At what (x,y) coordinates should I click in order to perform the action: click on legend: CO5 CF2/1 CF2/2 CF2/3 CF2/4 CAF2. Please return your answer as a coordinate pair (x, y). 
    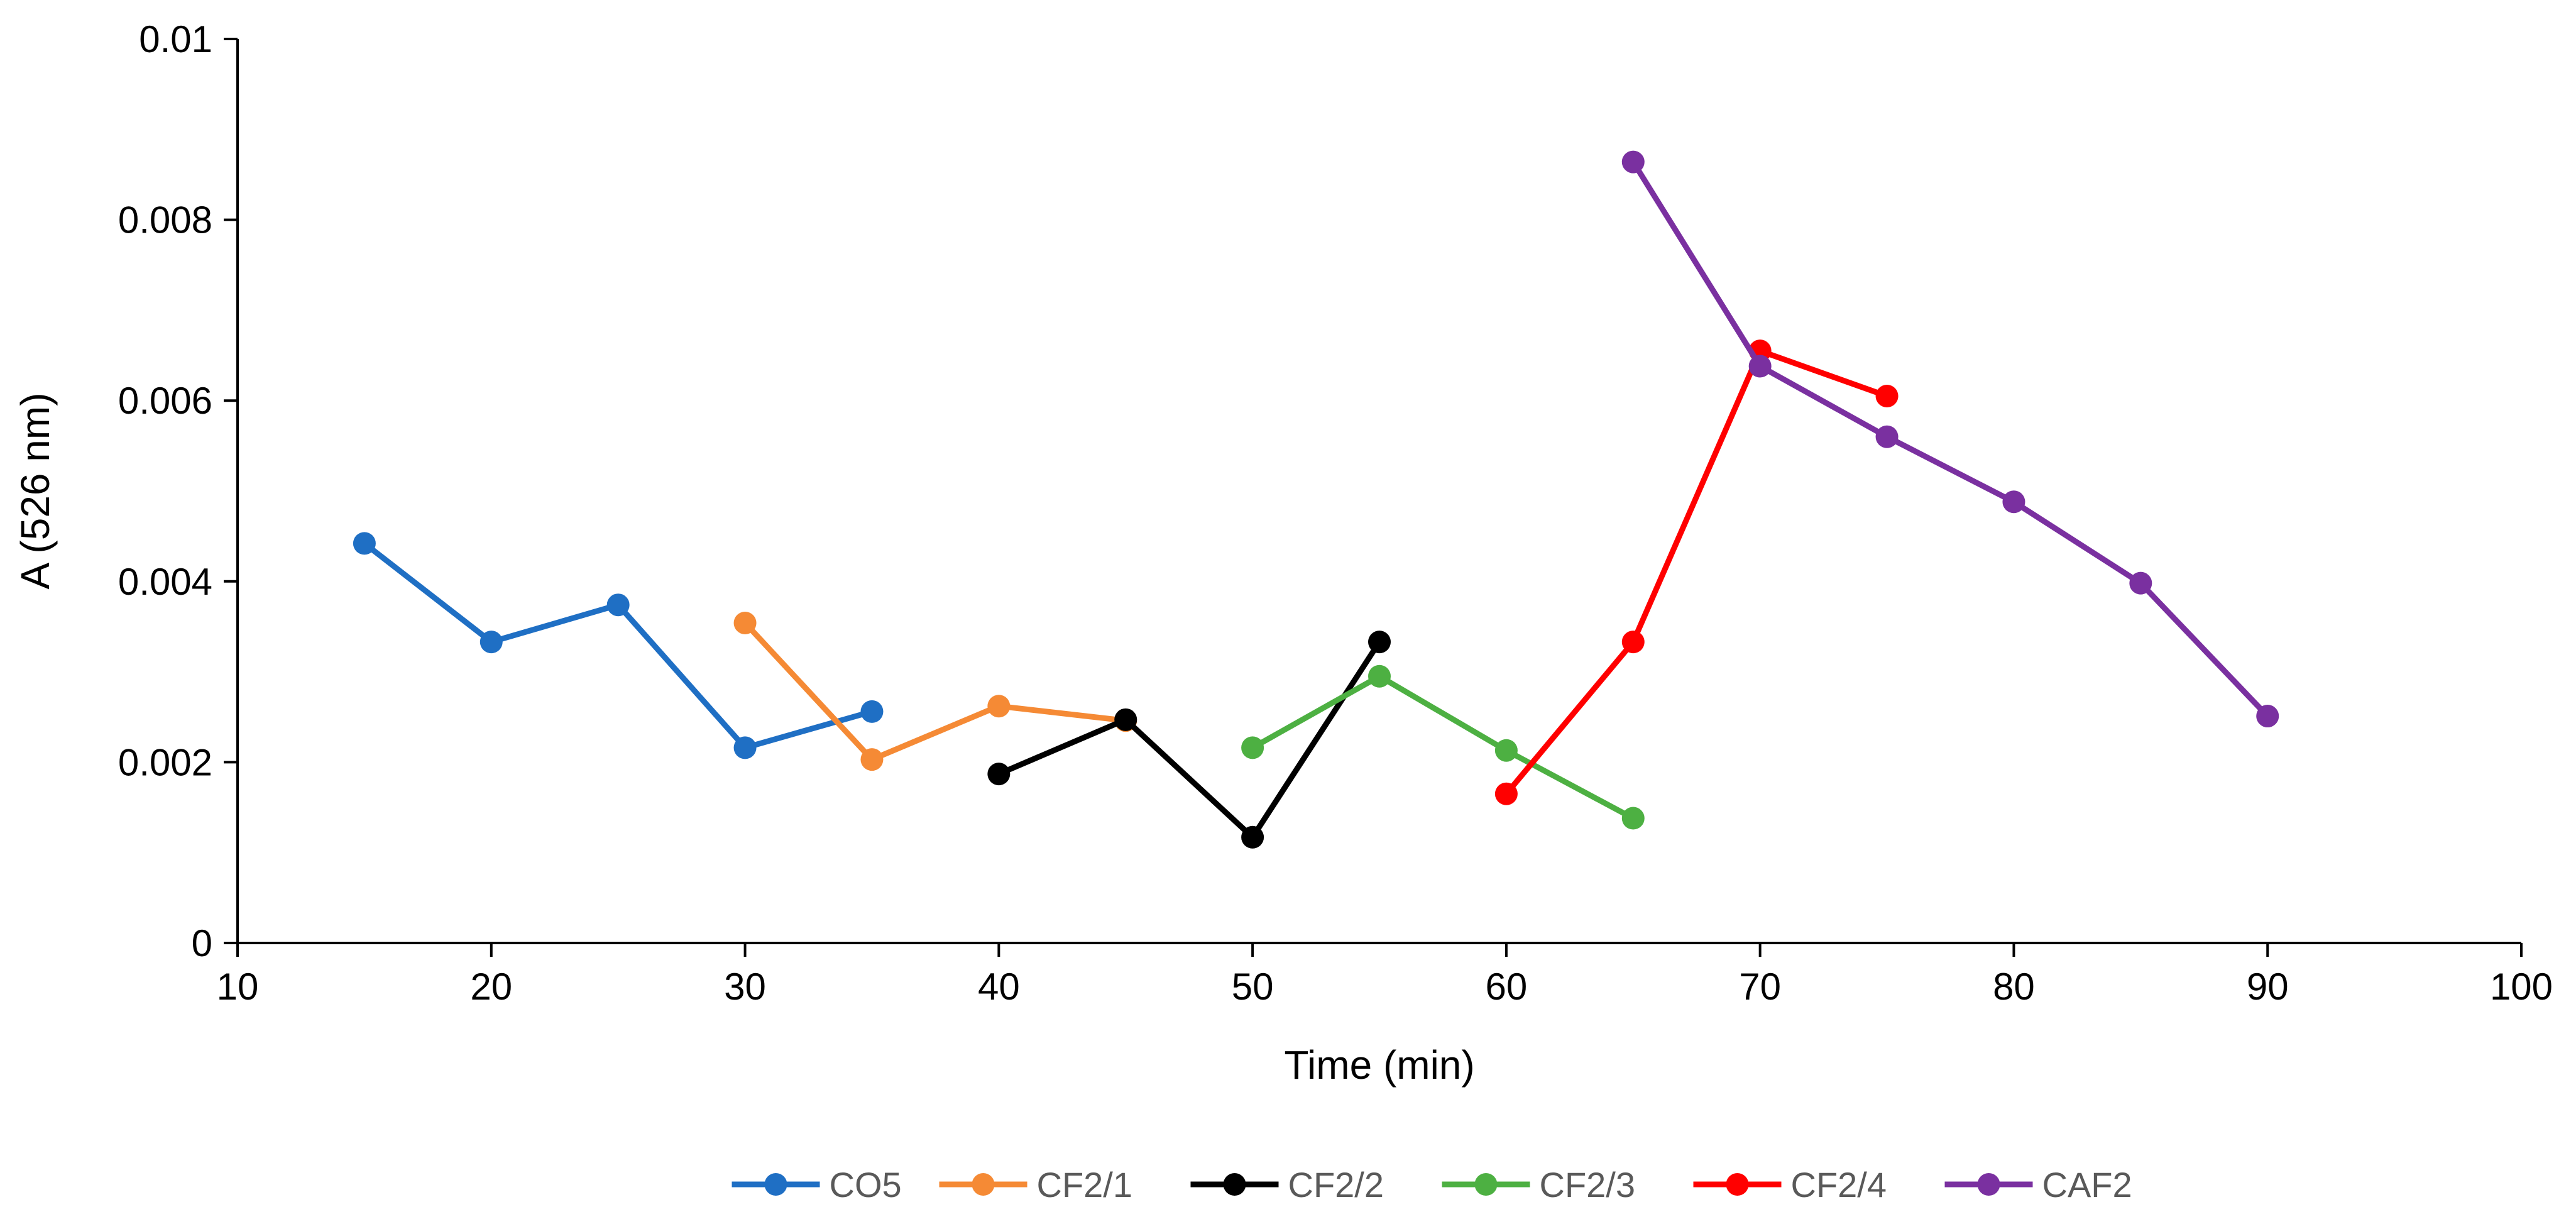
    Looking at the image, I should click on (1432, 1185).